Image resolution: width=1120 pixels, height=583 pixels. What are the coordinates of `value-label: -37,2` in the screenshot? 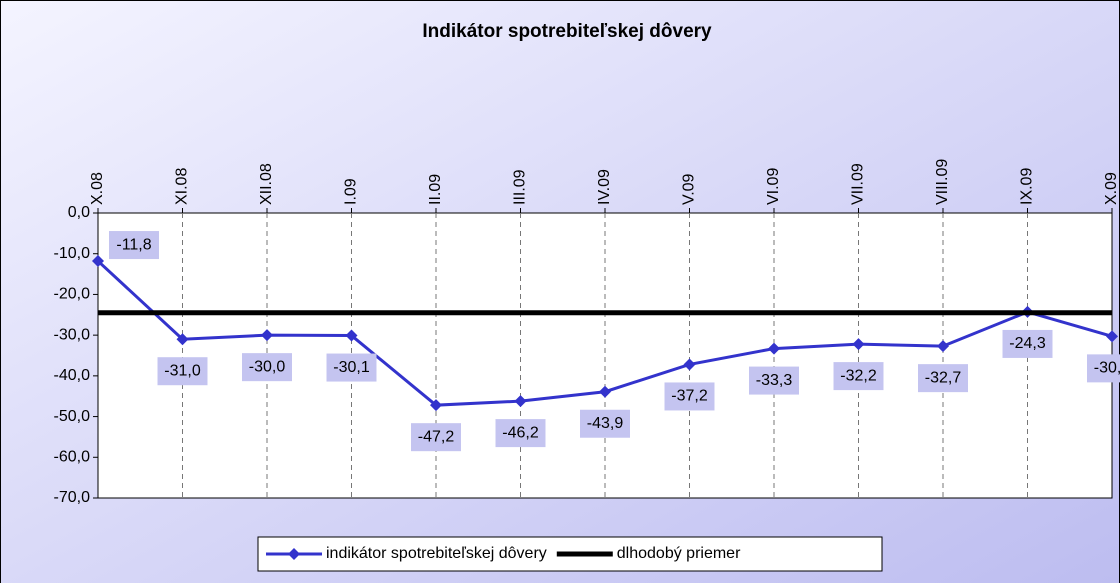 It's located at (689, 396).